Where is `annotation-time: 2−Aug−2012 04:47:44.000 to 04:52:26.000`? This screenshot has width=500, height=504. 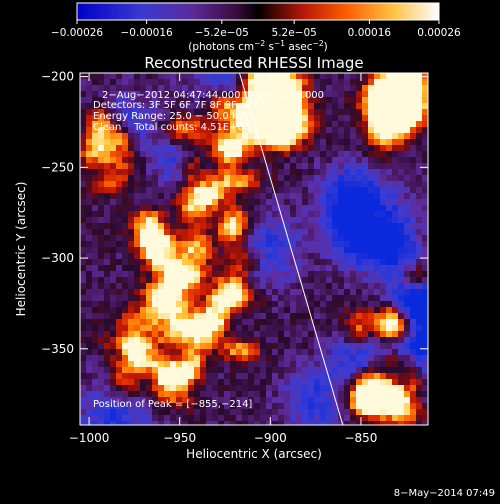 annotation-time: 2−Aug−2012 04:47:44.000 to 04:52:26.000 is located at coordinates (213, 95).